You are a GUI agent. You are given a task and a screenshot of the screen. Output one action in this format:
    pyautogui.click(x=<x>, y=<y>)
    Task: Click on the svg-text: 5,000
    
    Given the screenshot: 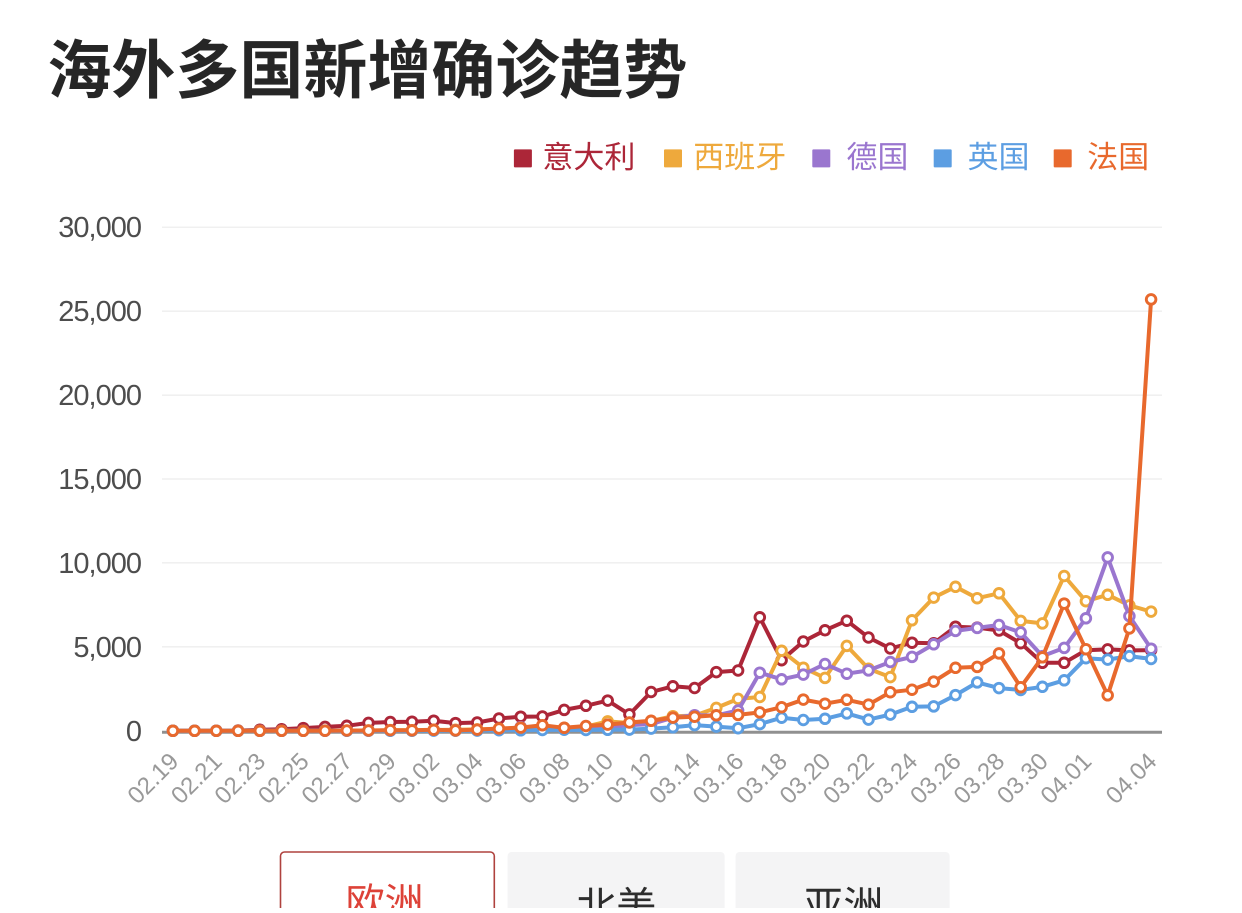 What is the action you would take?
    pyautogui.click(x=107, y=648)
    